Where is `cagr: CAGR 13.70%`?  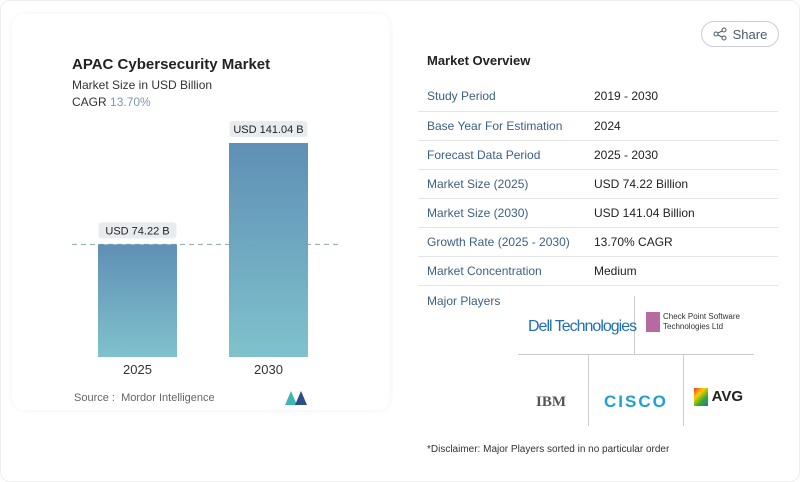
cagr: CAGR 13.70% is located at coordinates (111, 102).